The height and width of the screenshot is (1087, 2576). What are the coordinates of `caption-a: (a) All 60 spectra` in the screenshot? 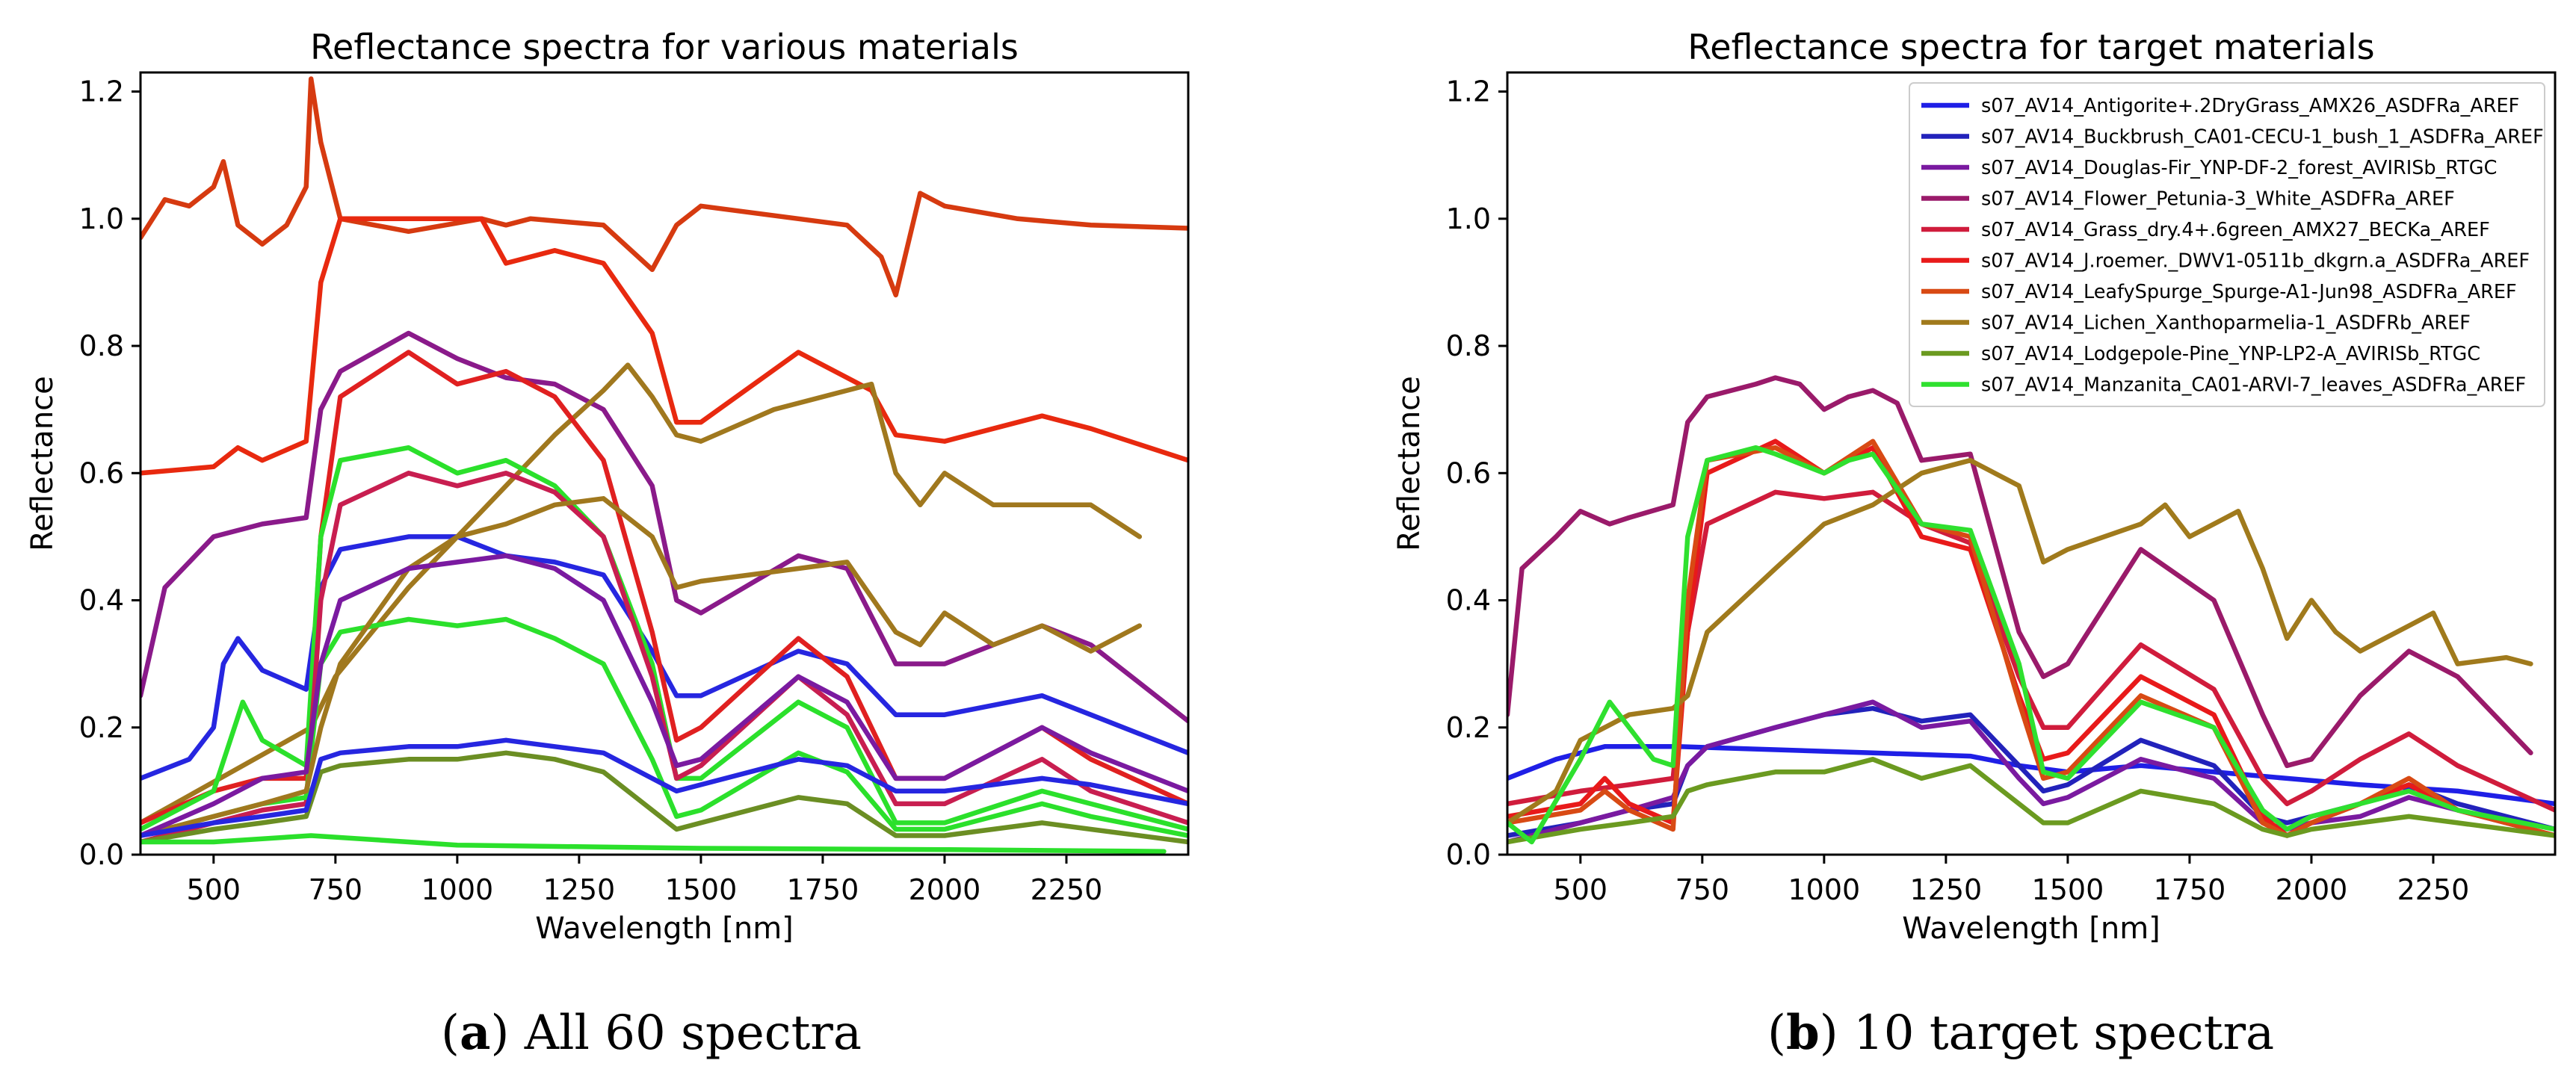 It's located at (652, 1033).